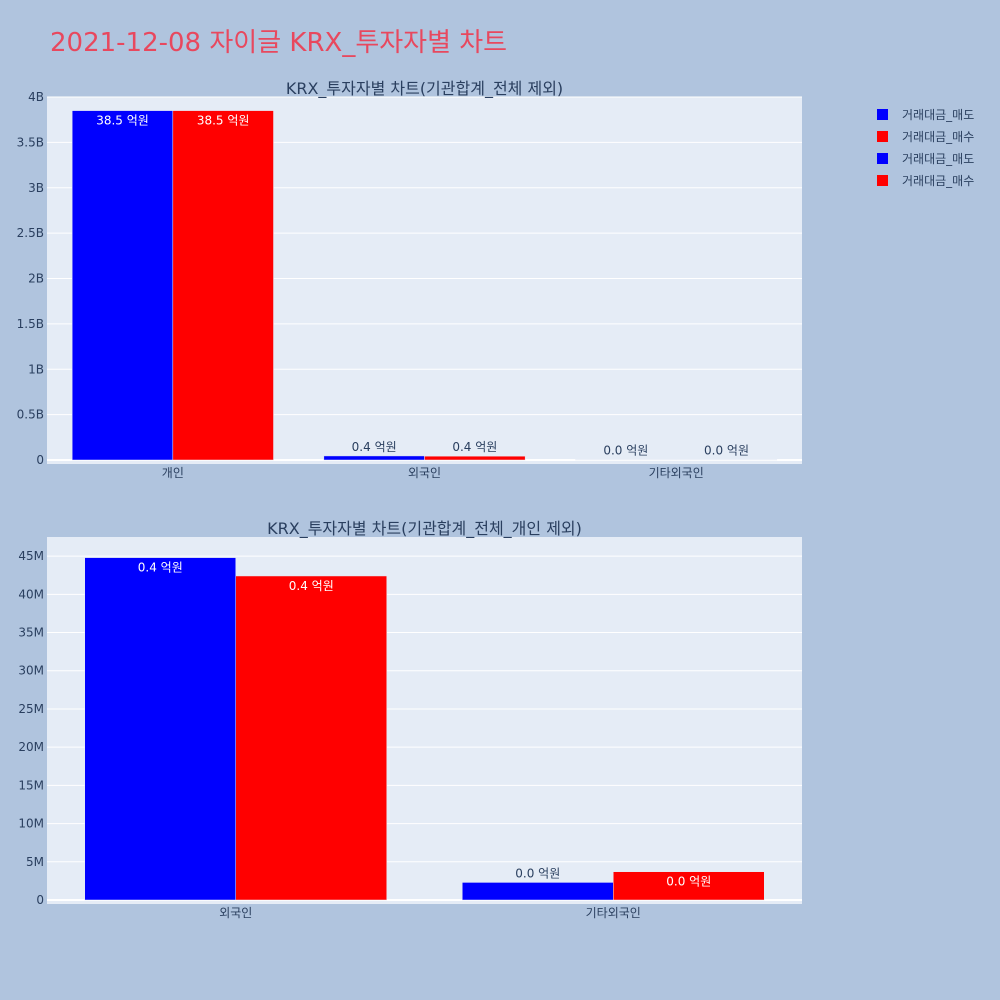 The width and height of the screenshot is (1000, 1000). I want to click on y-tick-label: 3.5B, so click(30, 142).